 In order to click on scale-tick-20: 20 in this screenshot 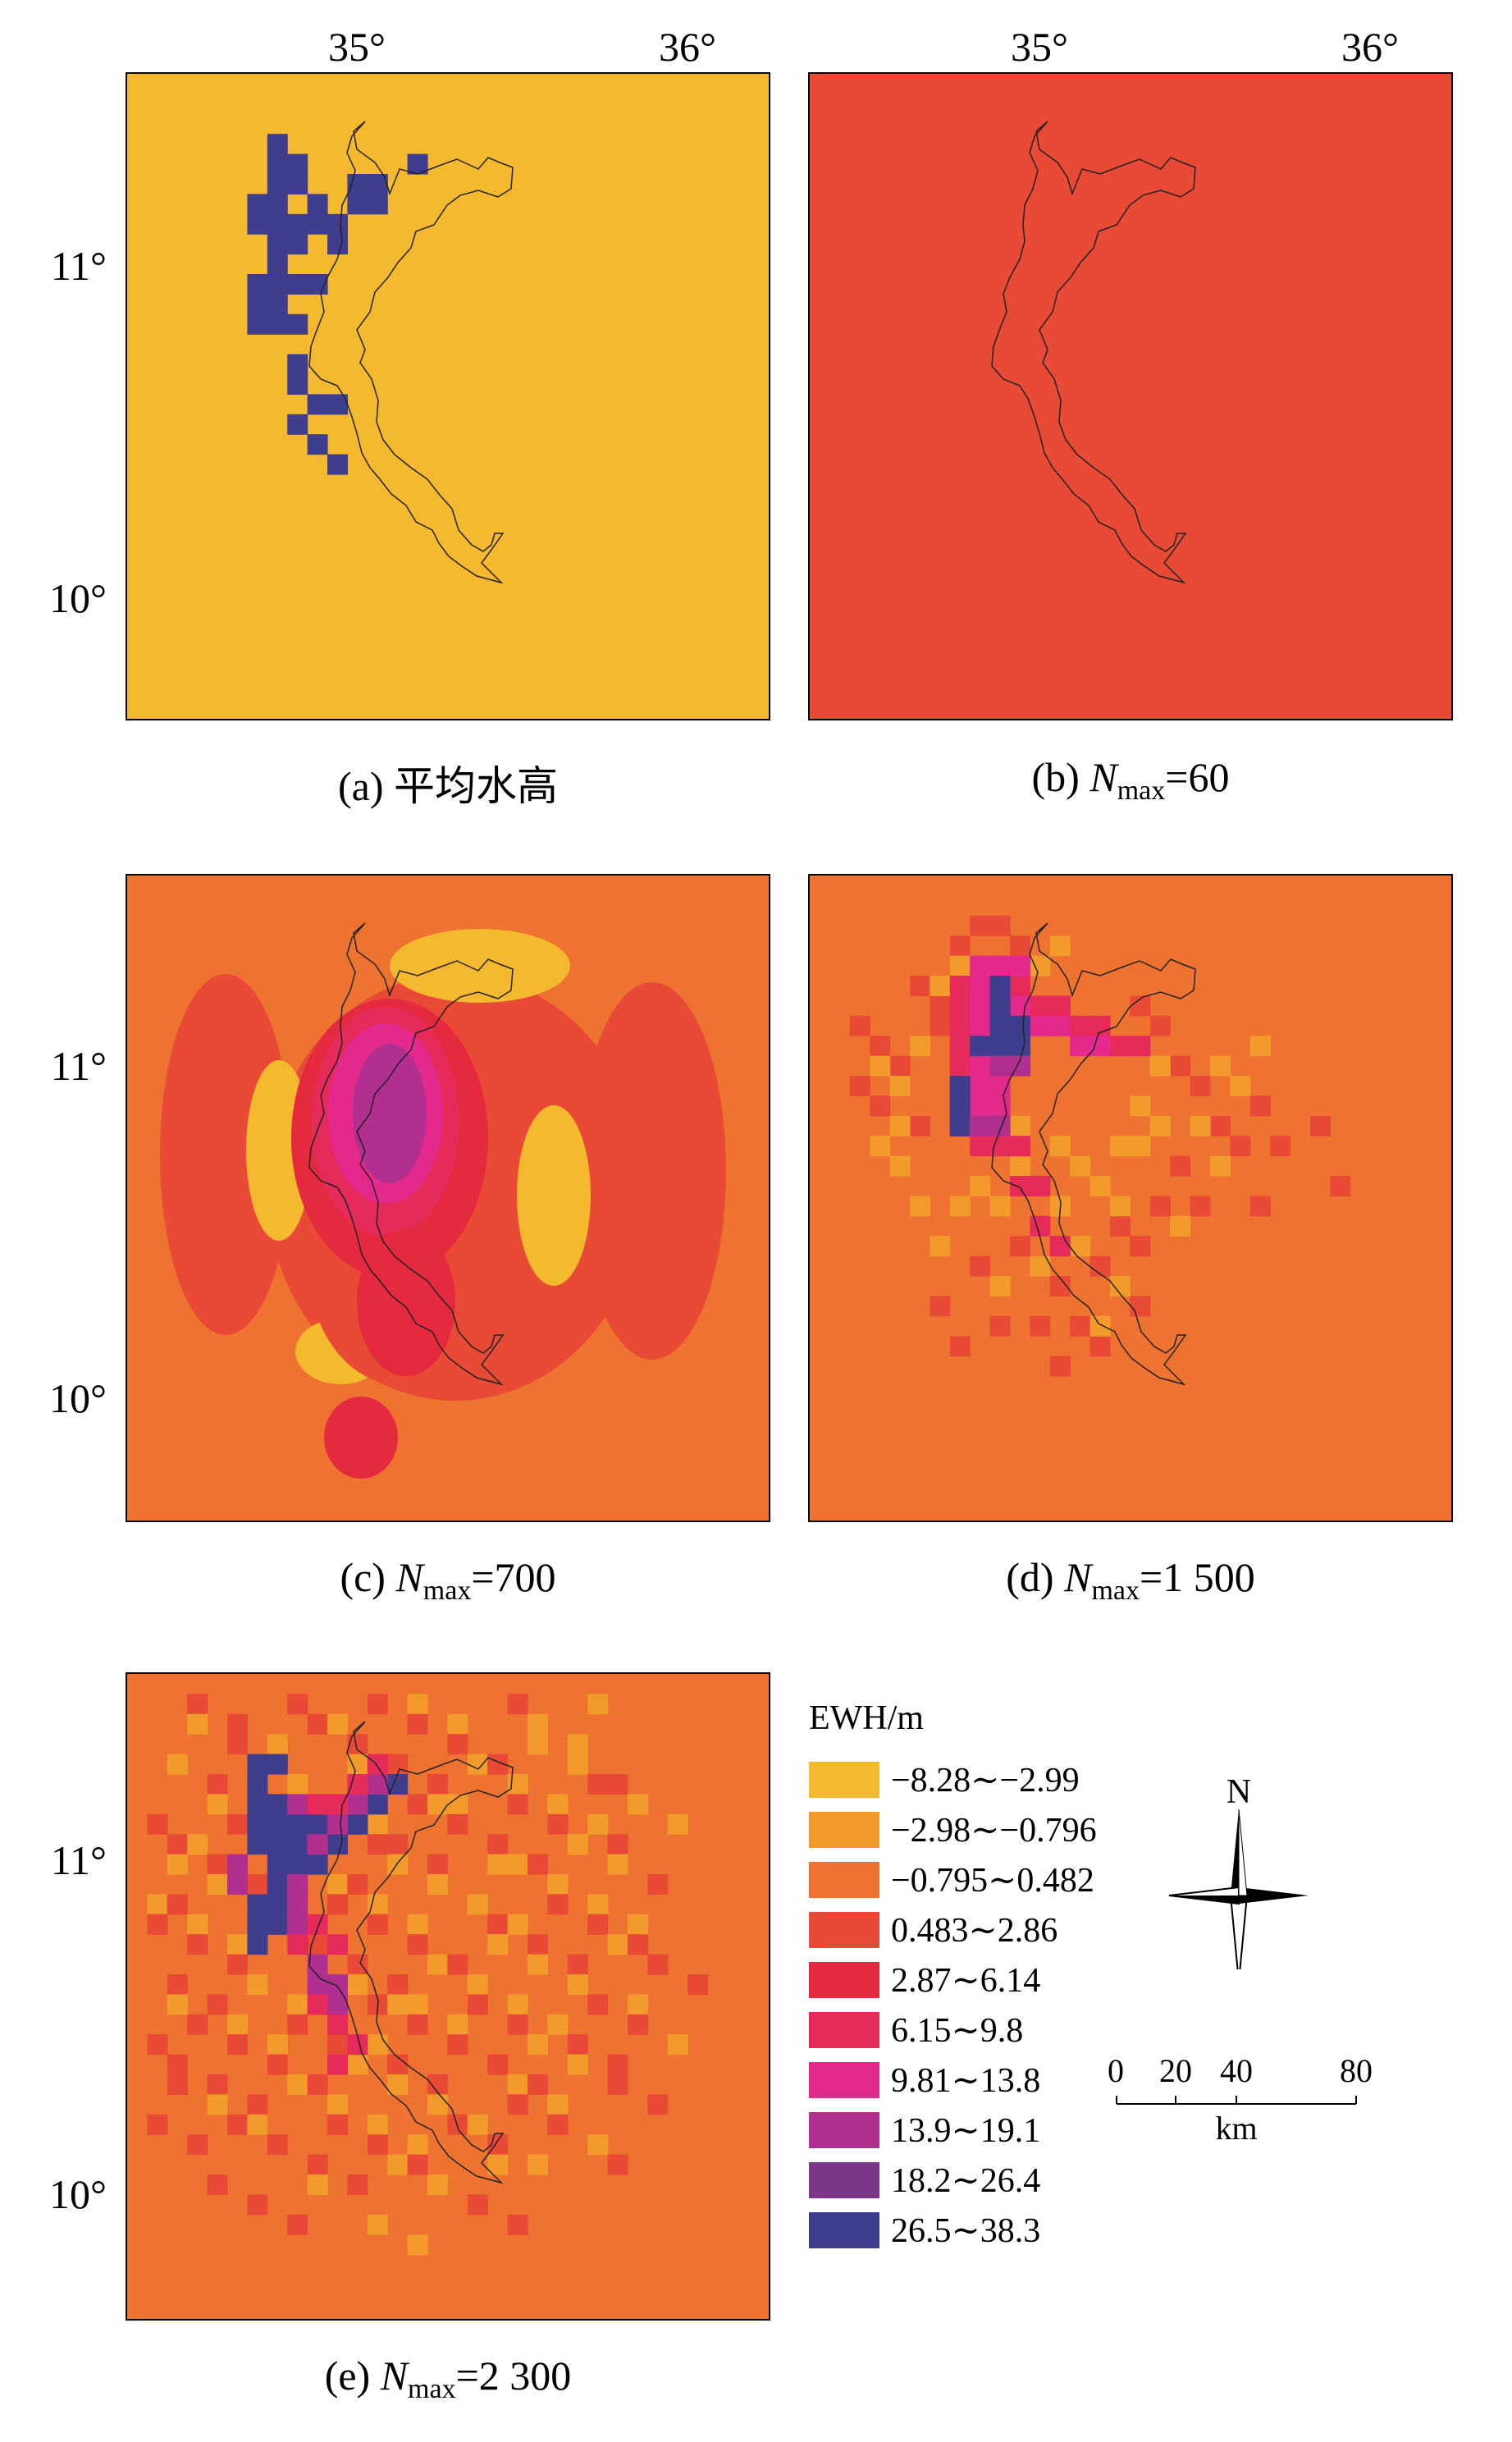, I will do `click(1176, 2070)`.